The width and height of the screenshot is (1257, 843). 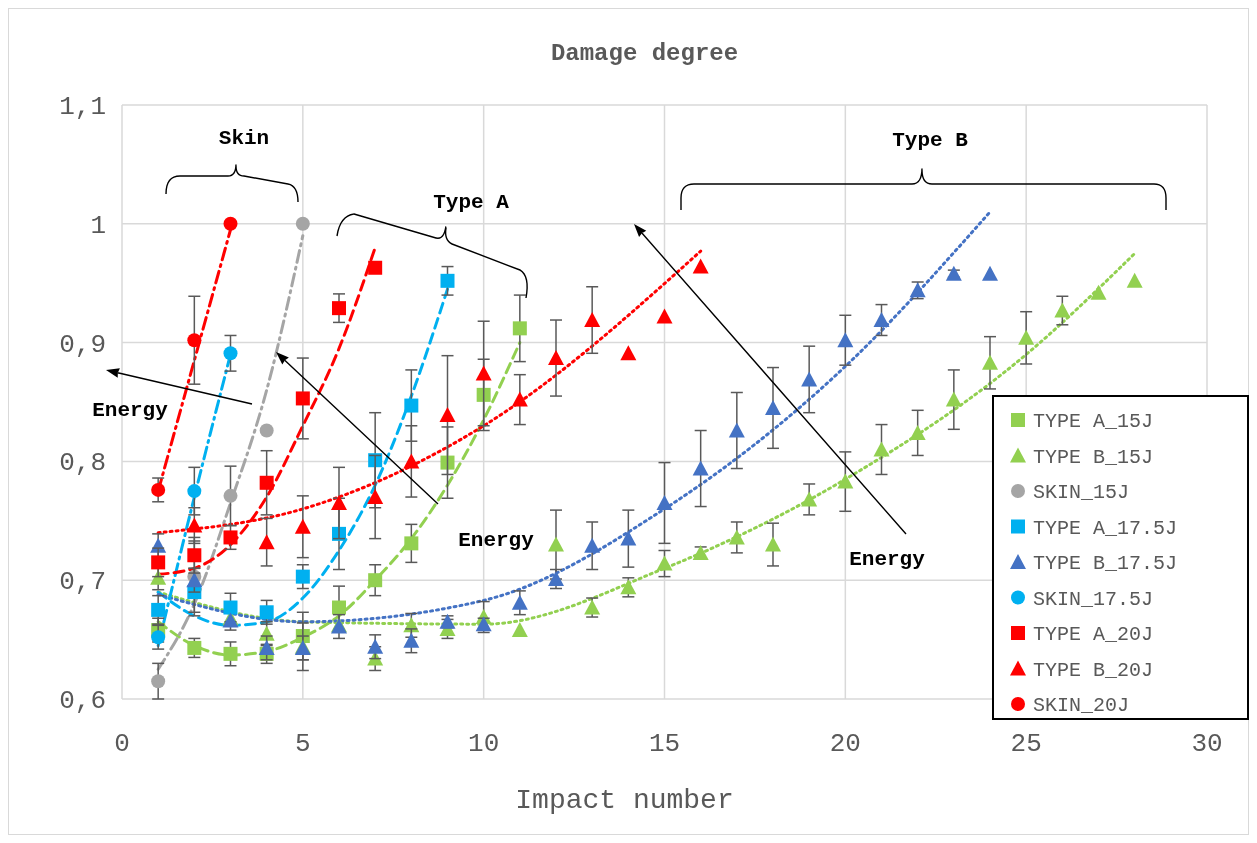 I want to click on x-tick-label: 10, so click(x=484, y=744).